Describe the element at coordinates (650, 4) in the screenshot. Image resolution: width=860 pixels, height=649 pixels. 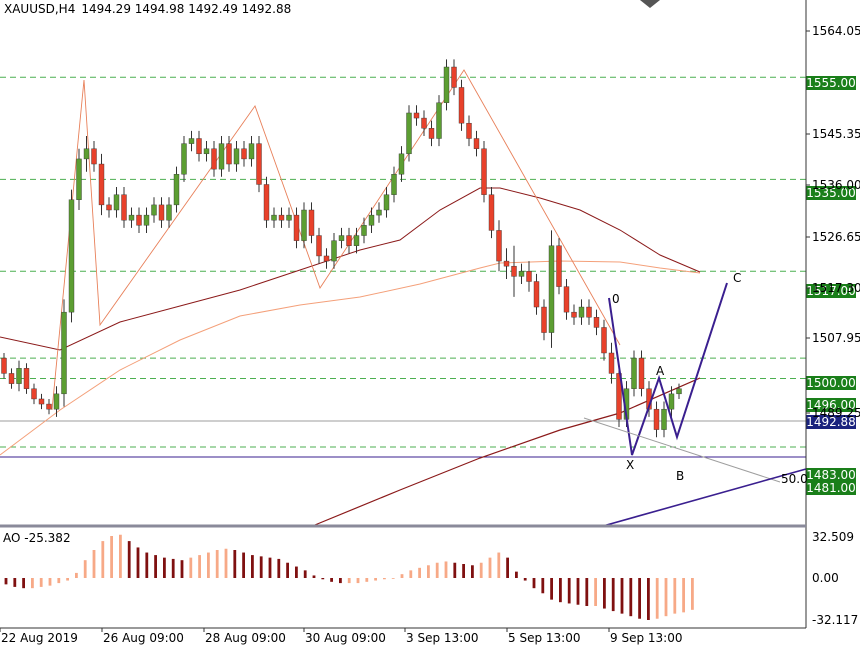
I see `shift-marker-icon` at that location.